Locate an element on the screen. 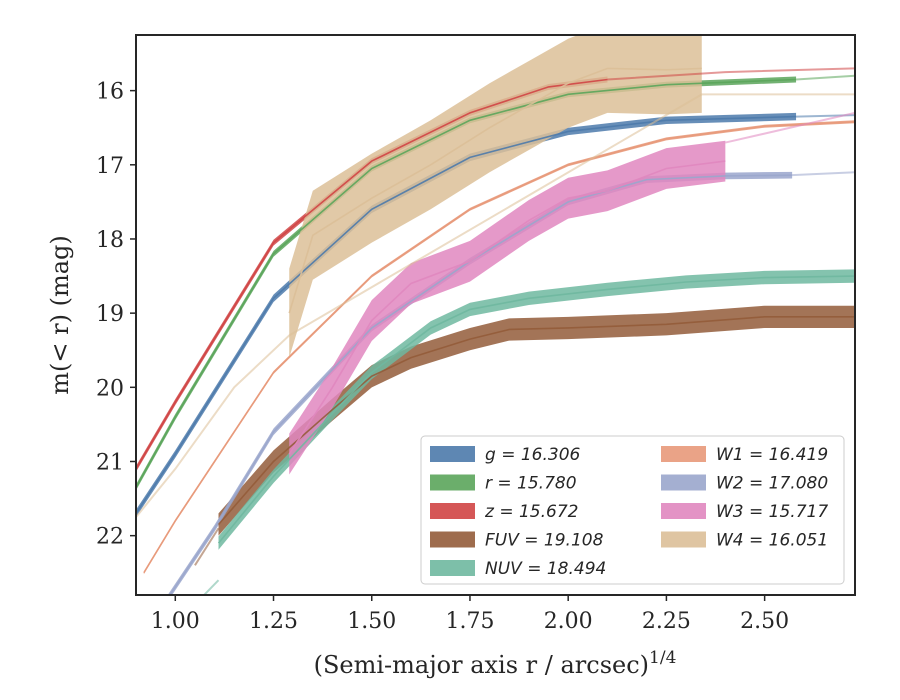 The width and height of the screenshot is (900, 700). y-tick-label: 22 is located at coordinates (110, 537).